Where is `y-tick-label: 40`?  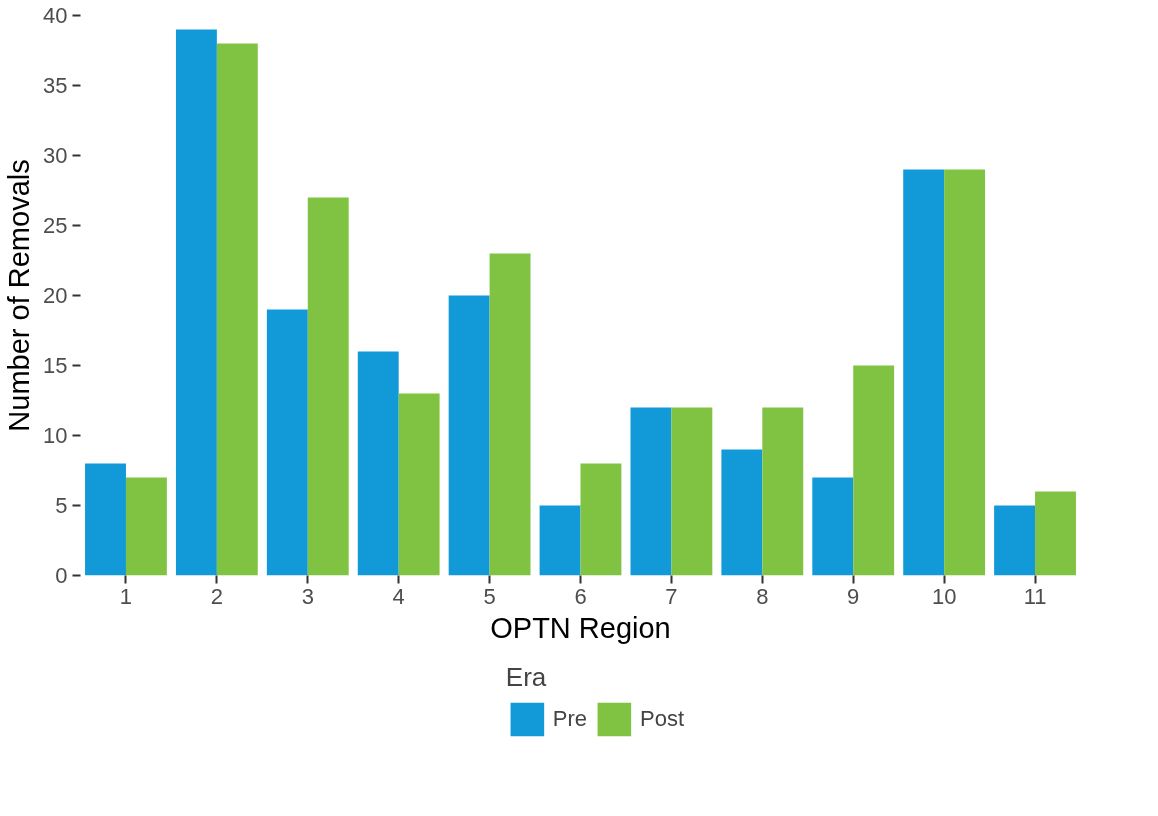 y-tick-label: 40 is located at coordinates (55, 15).